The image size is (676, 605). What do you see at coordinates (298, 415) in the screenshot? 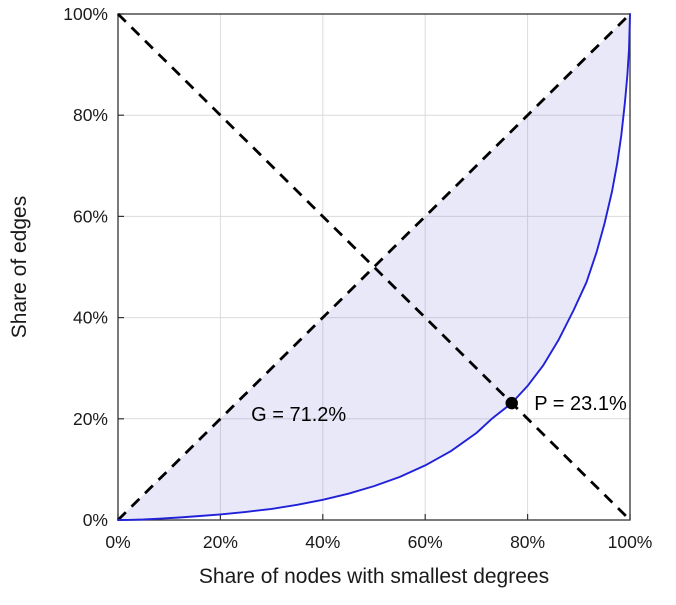
I see `gini-annotation: G = 71.2%` at bounding box center [298, 415].